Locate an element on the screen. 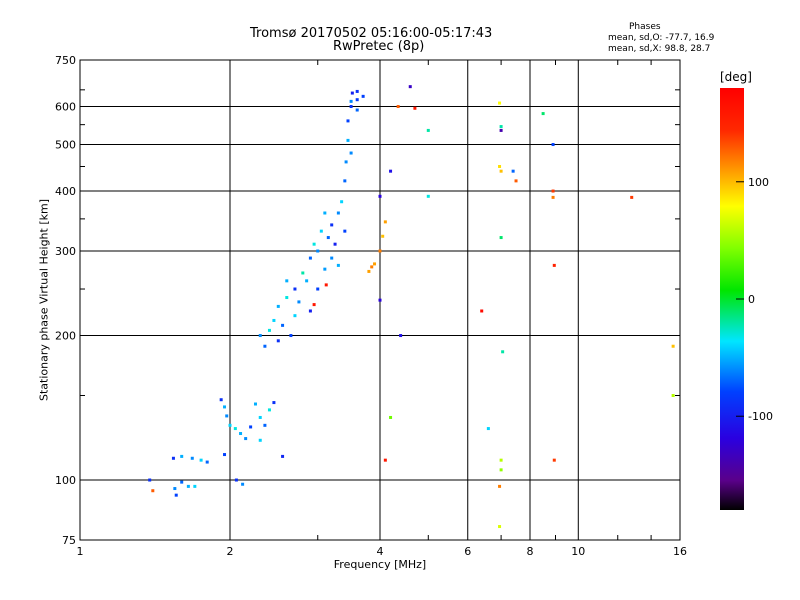 The image size is (800, 600). x-axis-label: Frequency [MHz] is located at coordinates (380, 564).